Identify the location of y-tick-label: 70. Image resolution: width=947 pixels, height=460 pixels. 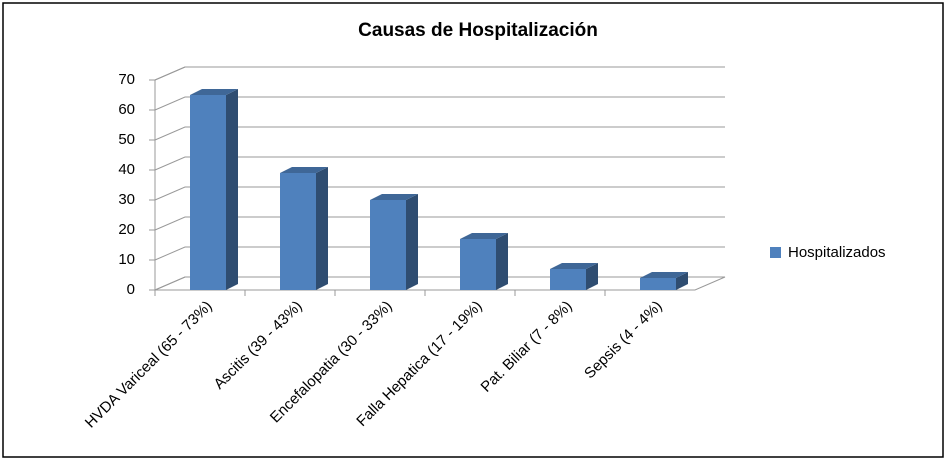
(126, 79).